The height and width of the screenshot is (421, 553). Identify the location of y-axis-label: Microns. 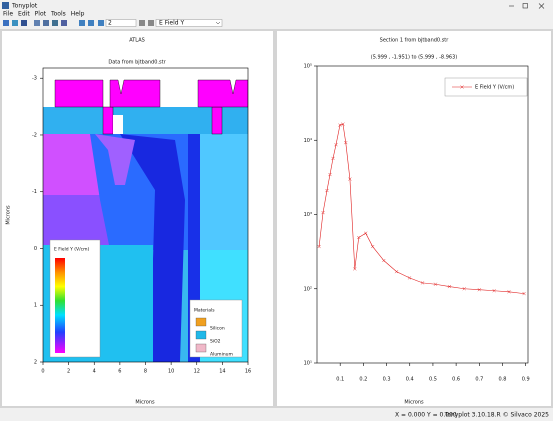
(9, 215).